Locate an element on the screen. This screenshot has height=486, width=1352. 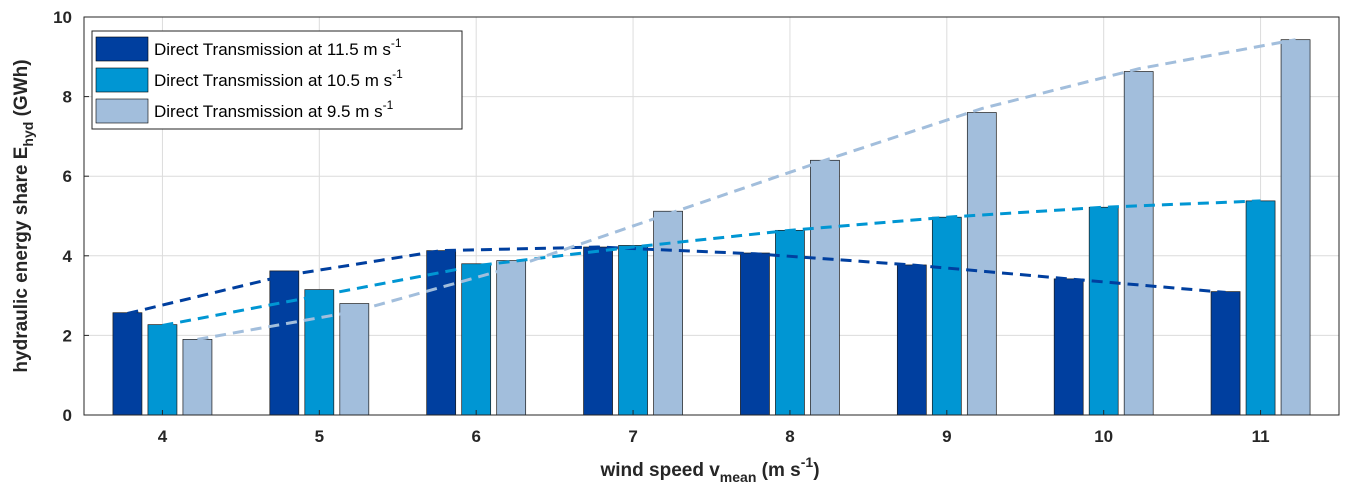
x-axis-ticks: 4 5 6 7 8 9 10 11 is located at coordinates (714, 428).